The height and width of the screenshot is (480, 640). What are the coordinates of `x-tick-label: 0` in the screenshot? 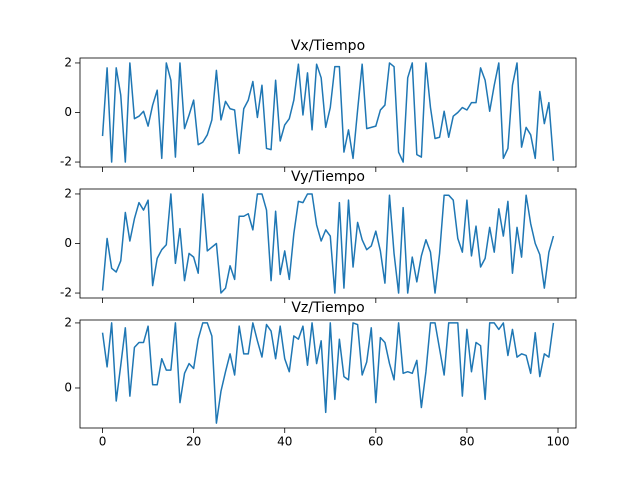 It's located at (103, 442).